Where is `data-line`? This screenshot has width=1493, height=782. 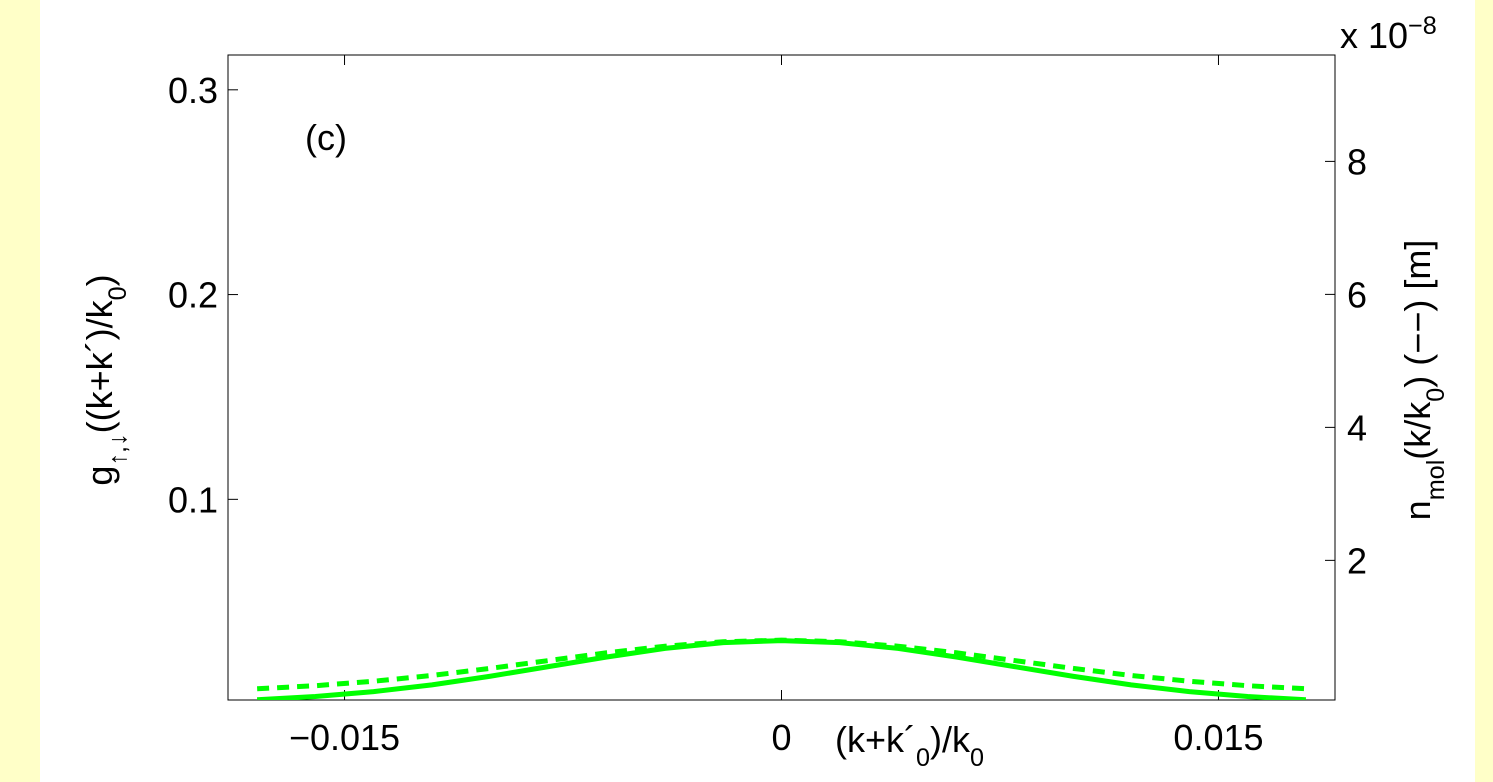 data-line is located at coordinates (782, 664).